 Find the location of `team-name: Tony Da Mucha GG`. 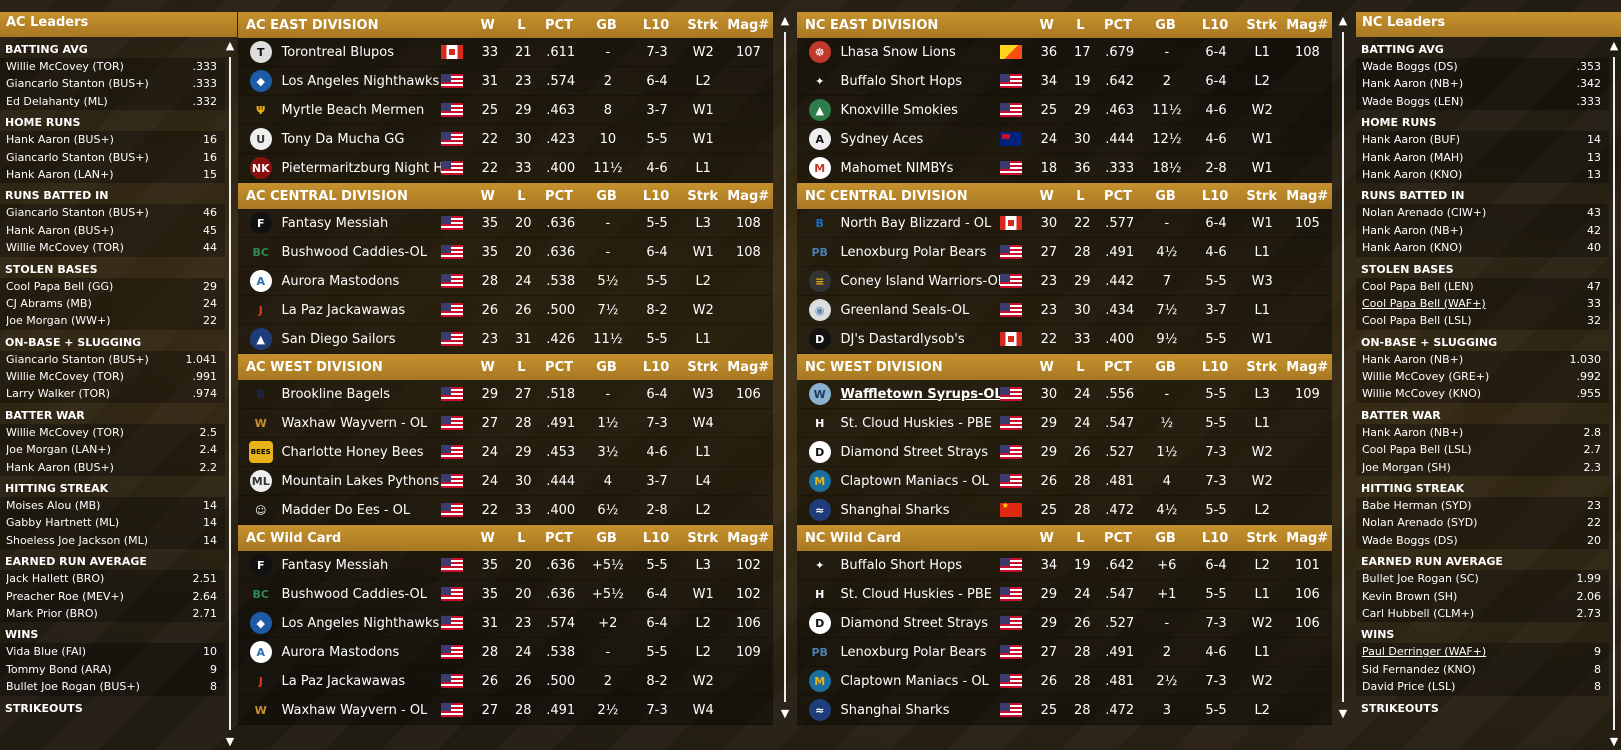

team-name: Tony Da Mucha GG is located at coordinates (343, 139).